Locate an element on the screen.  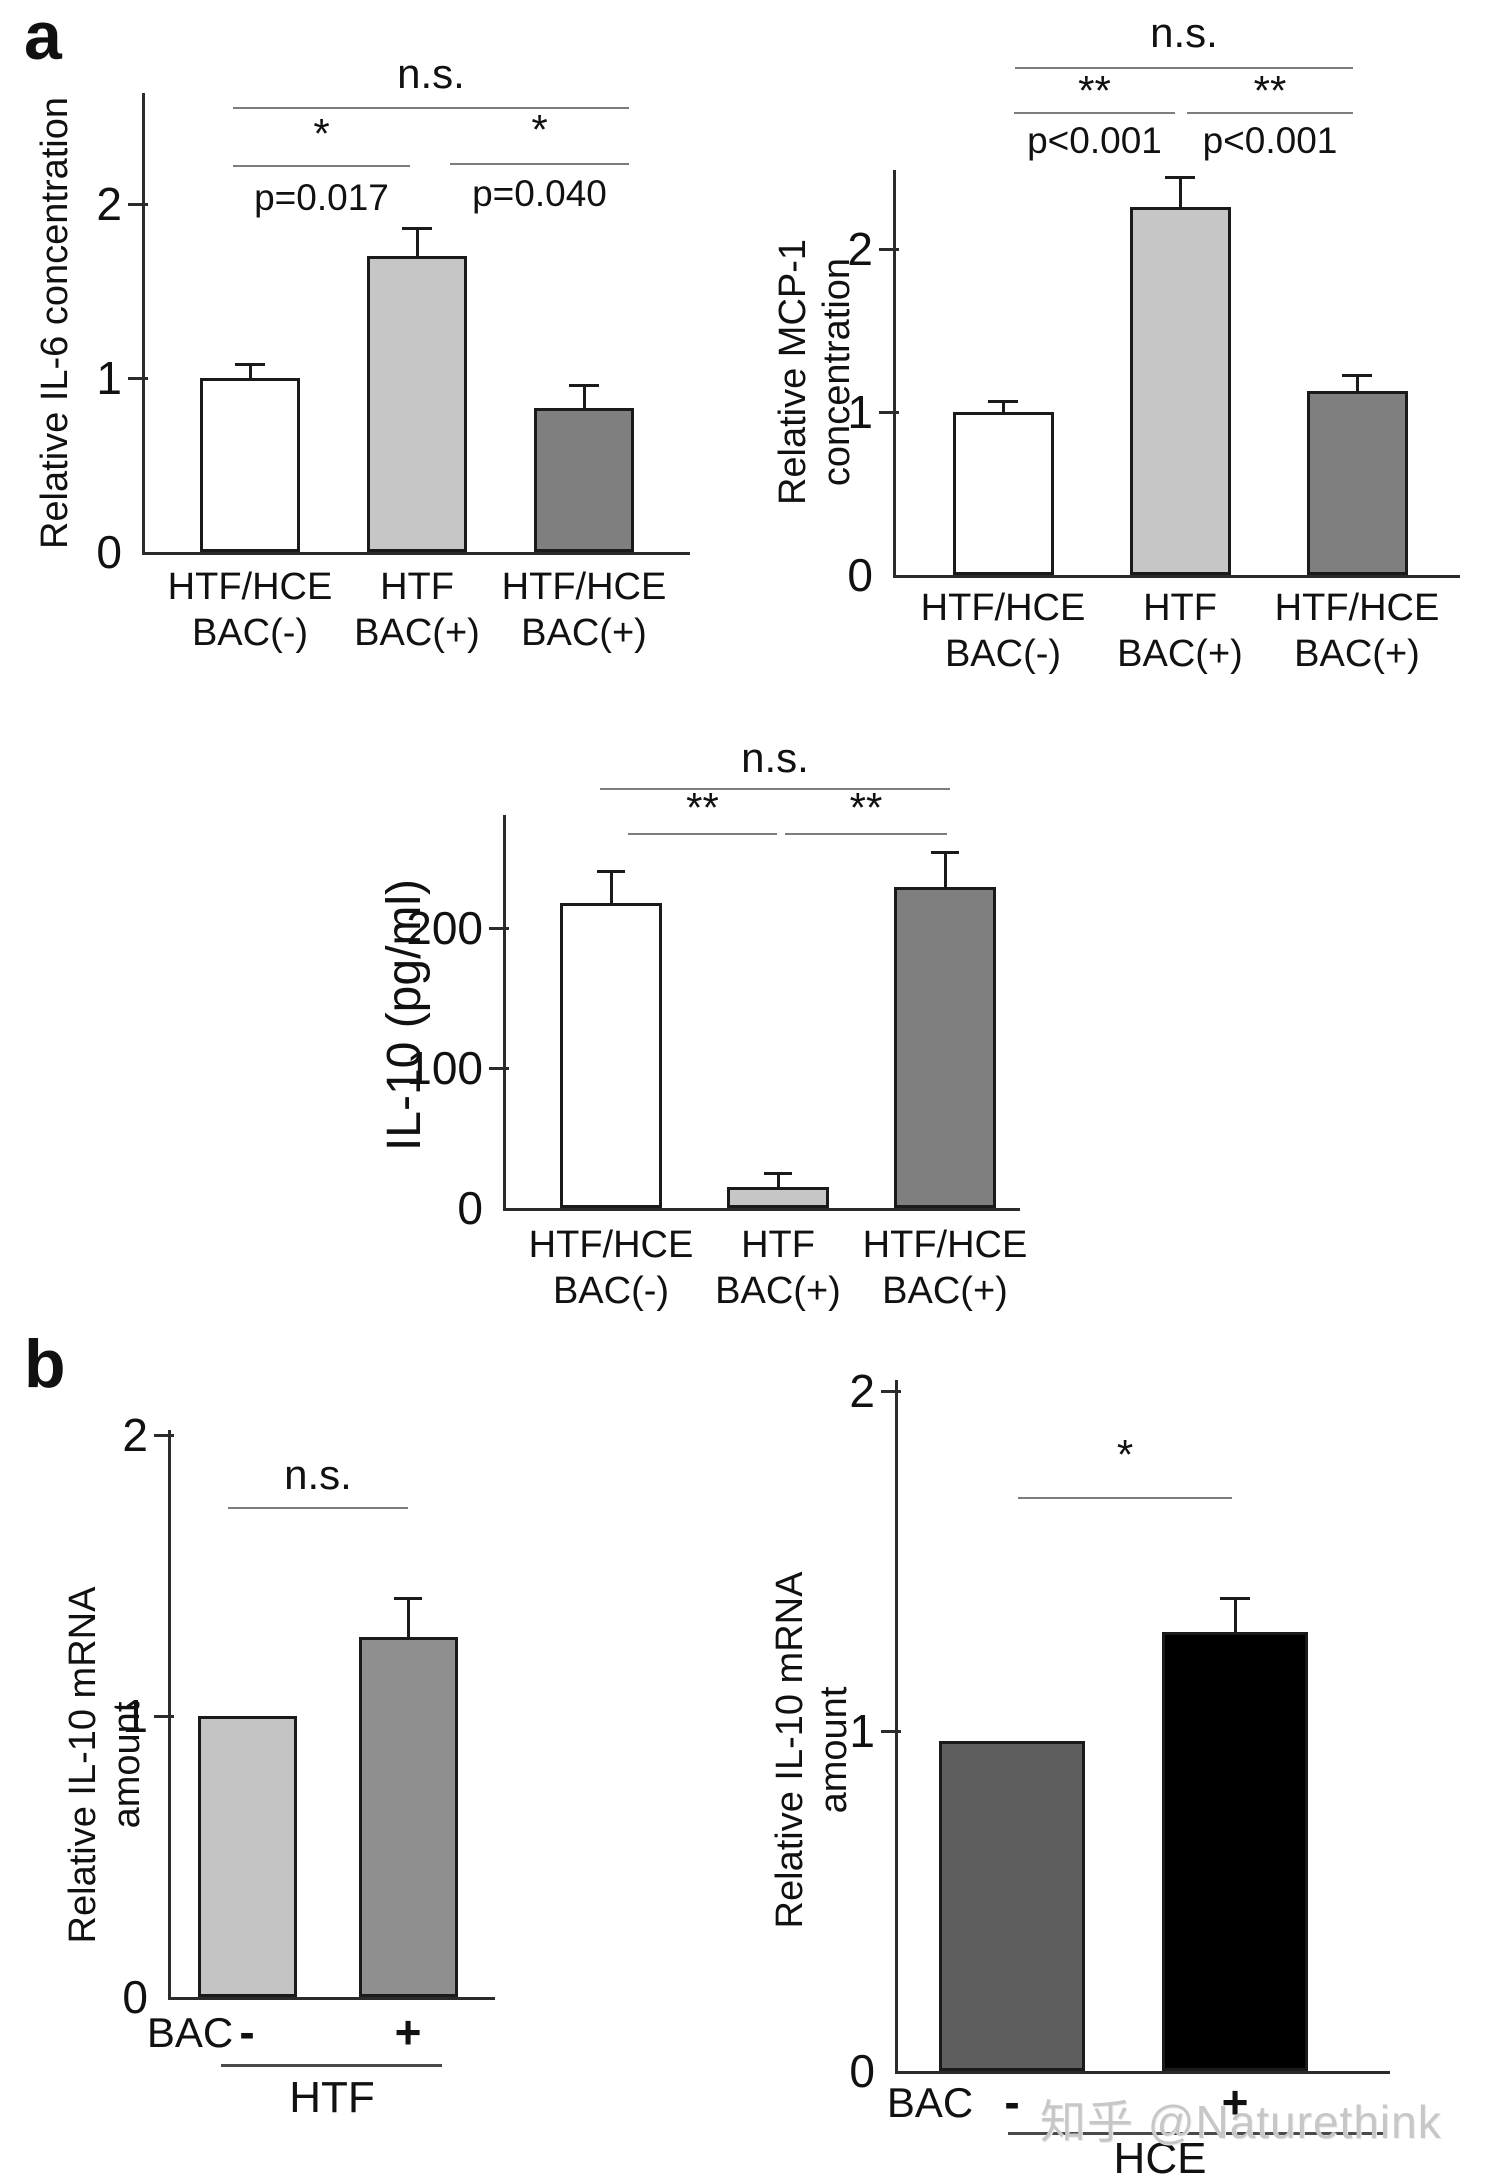
bac-group-label: HCE is located at coordinates (1160, 2158).